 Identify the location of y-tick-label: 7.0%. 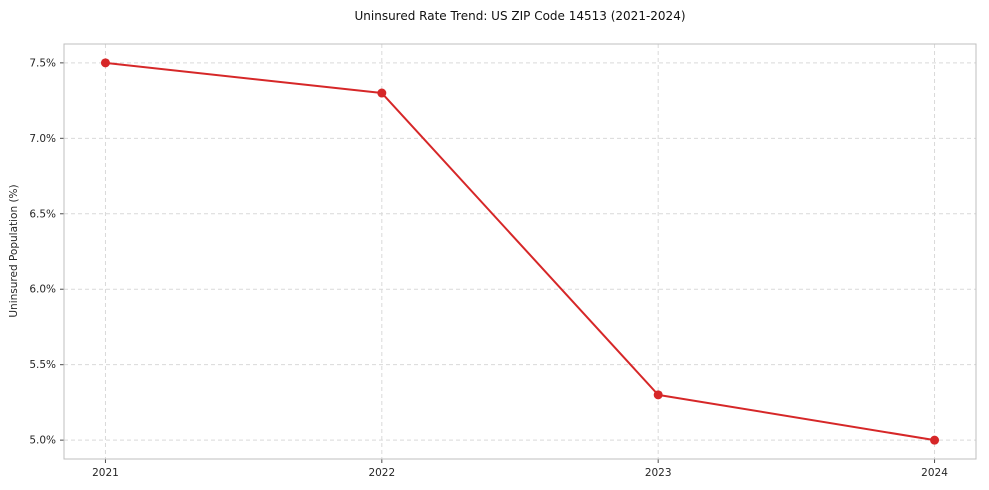
(42, 139).